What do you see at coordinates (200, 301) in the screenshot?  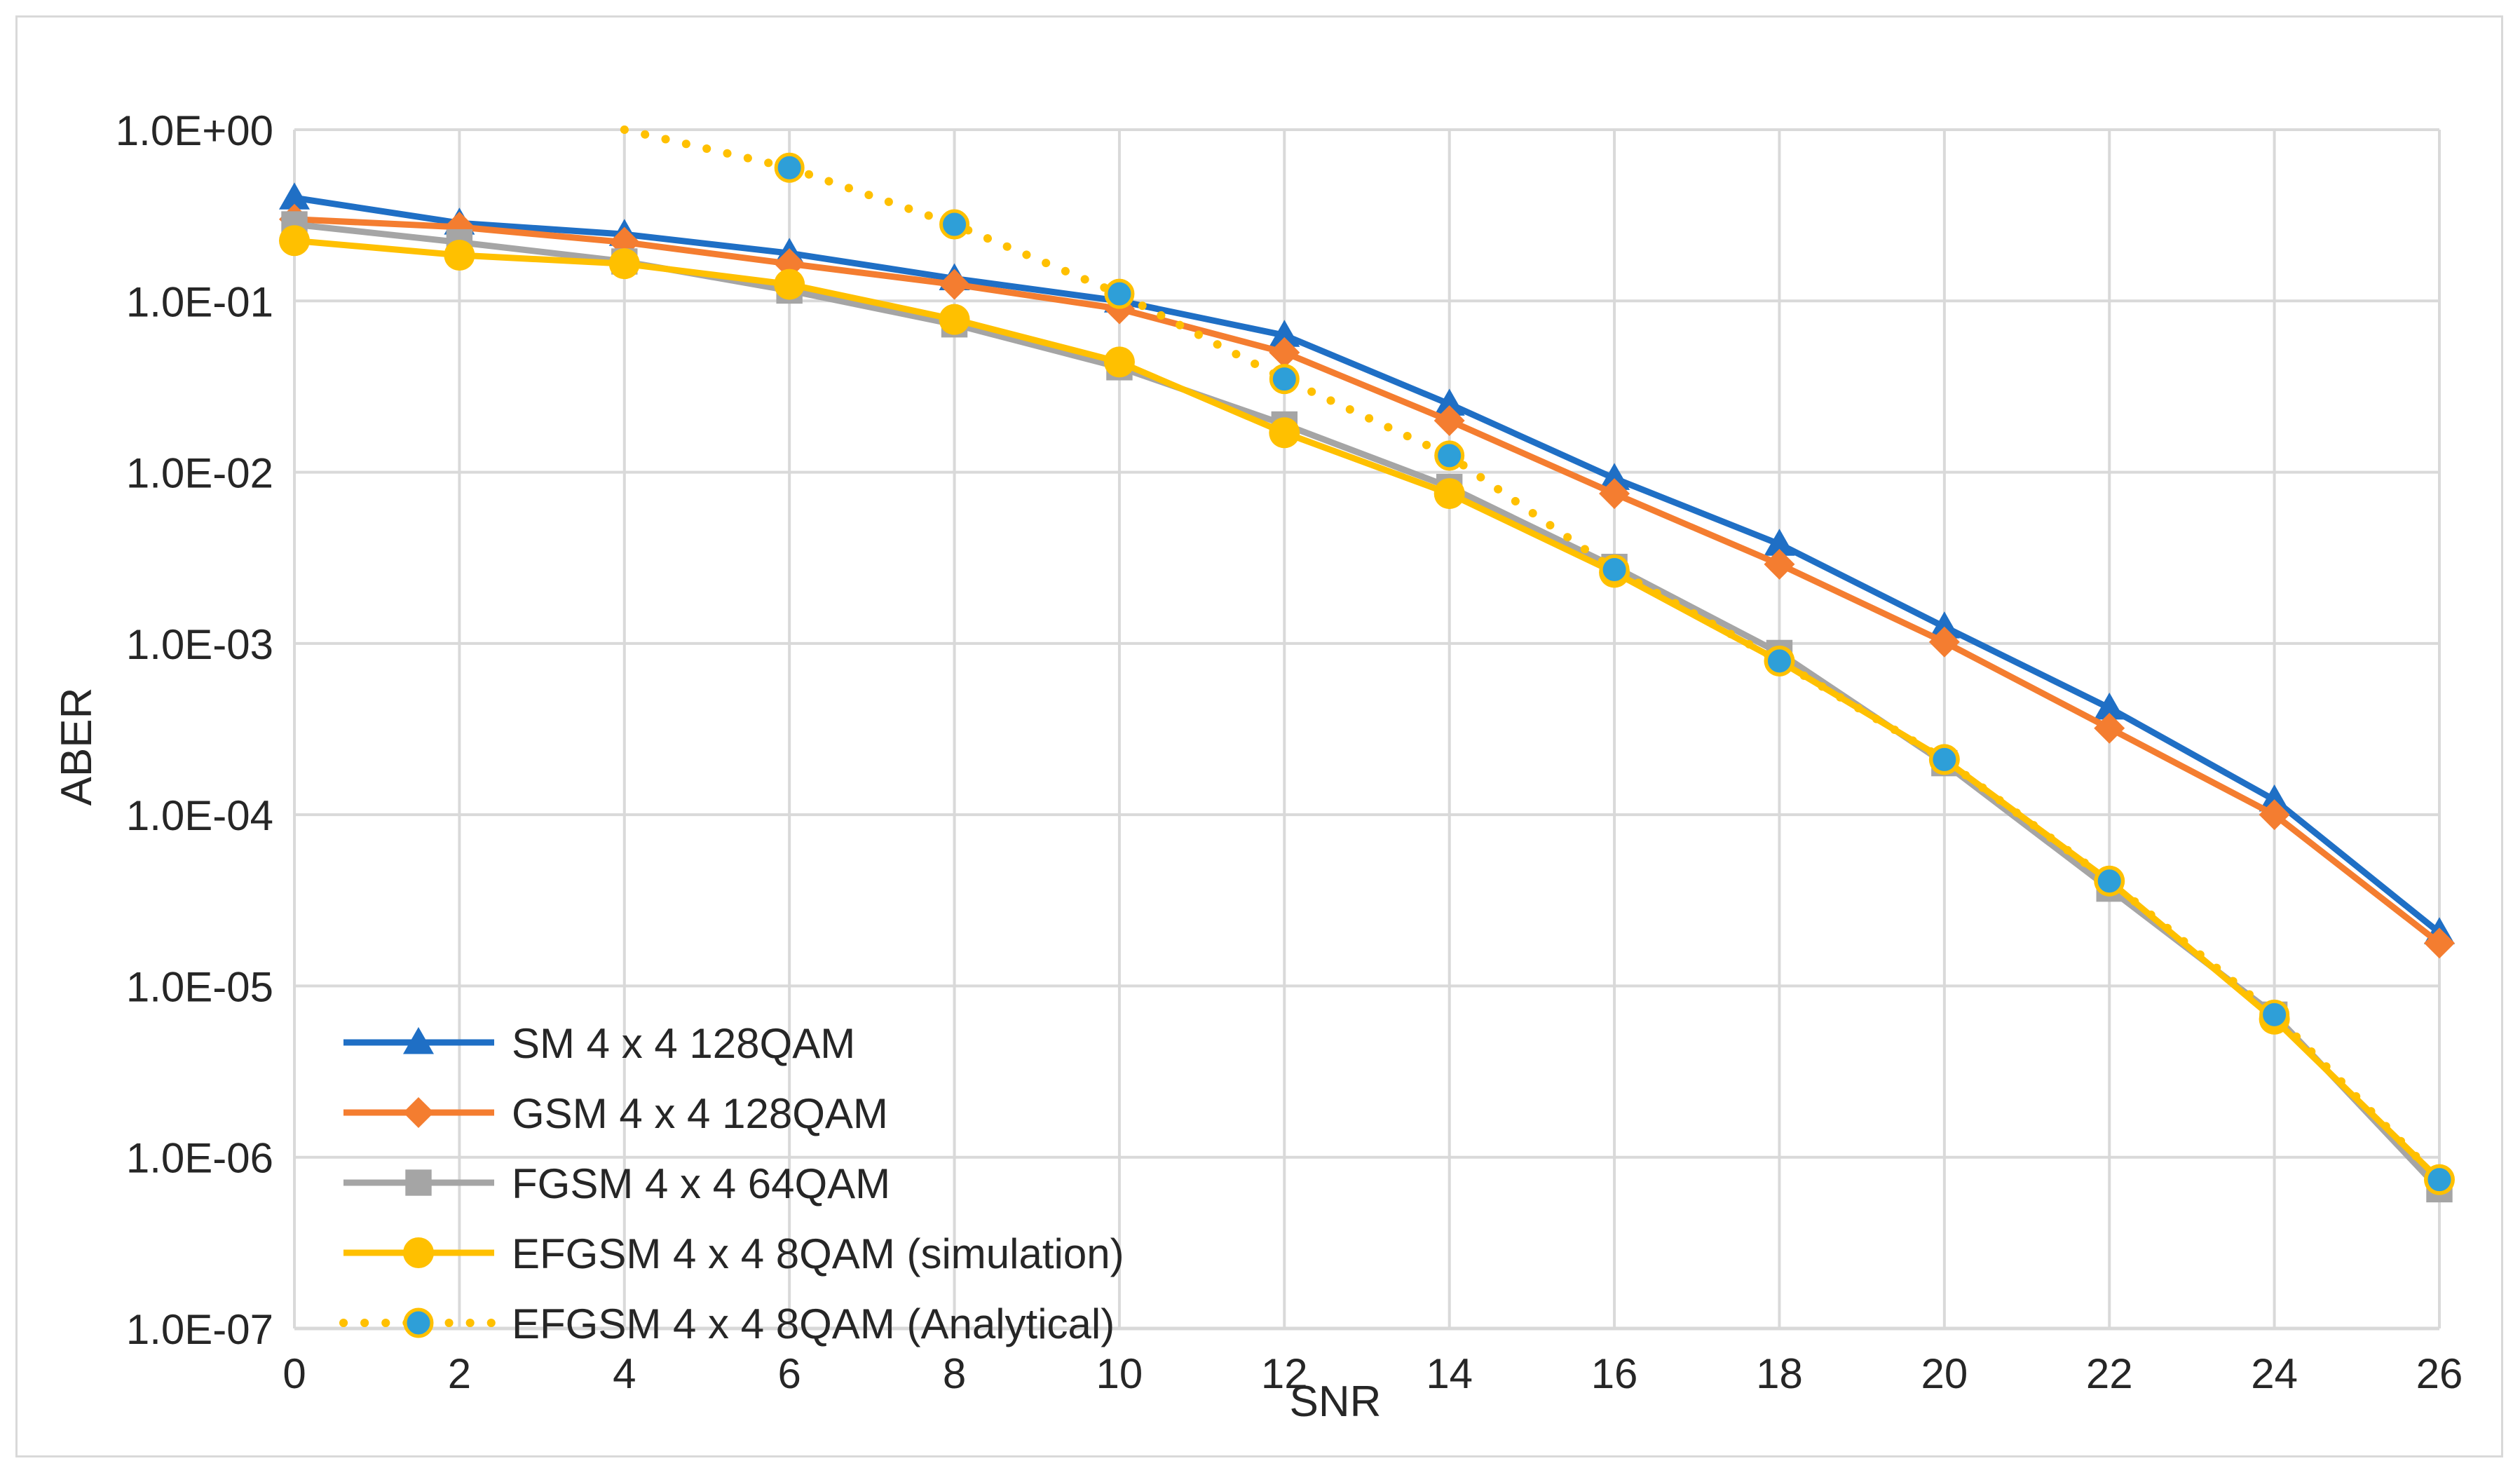 I see `y-tick-label: 1.0E-01` at bounding box center [200, 301].